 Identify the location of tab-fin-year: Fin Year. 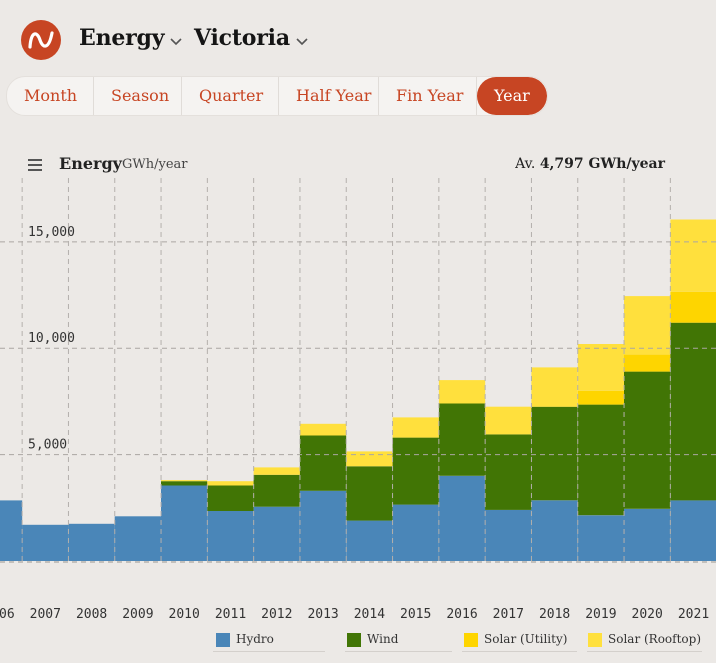
(428, 96).